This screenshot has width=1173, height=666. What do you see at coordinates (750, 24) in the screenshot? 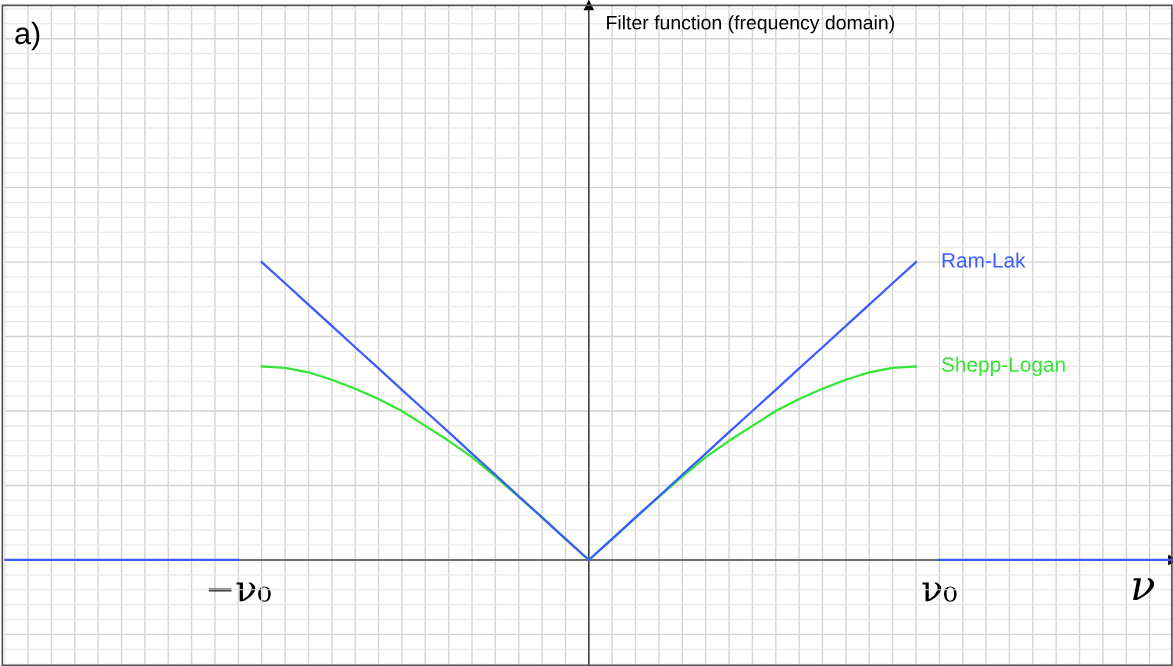
I see `text: Filter function (frequency domain)` at bounding box center [750, 24].